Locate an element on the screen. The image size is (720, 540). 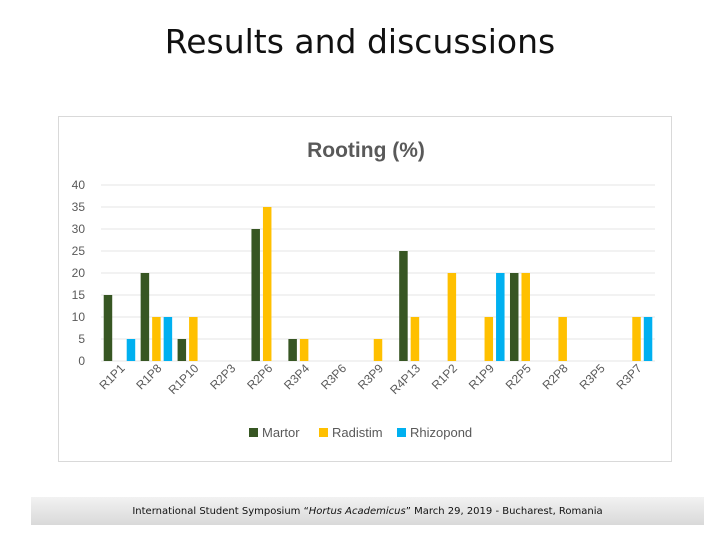
bar-radistim-r3p4 is located at coordinates (304, 350).